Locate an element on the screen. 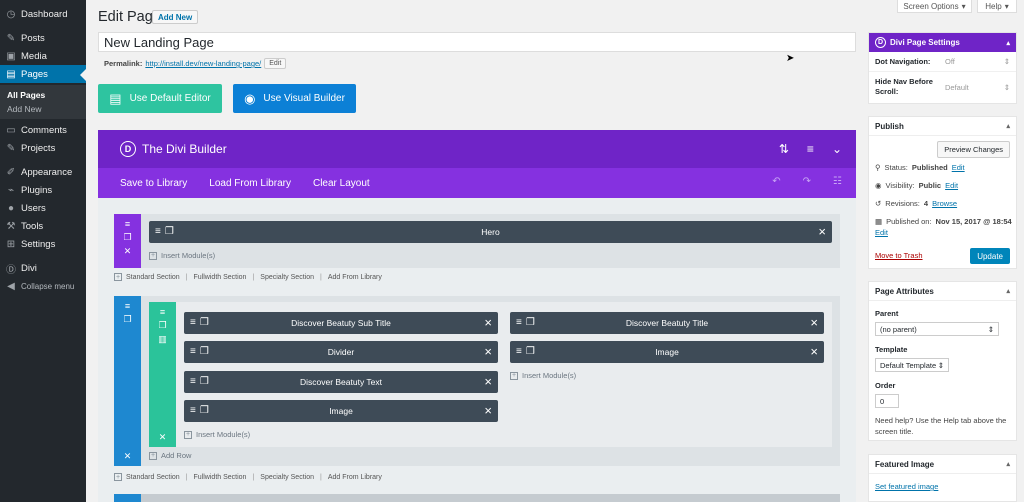 This screenshot has width=1024, height=502. menu-posts: ✎ Posts is located at coordinates (25, 38).